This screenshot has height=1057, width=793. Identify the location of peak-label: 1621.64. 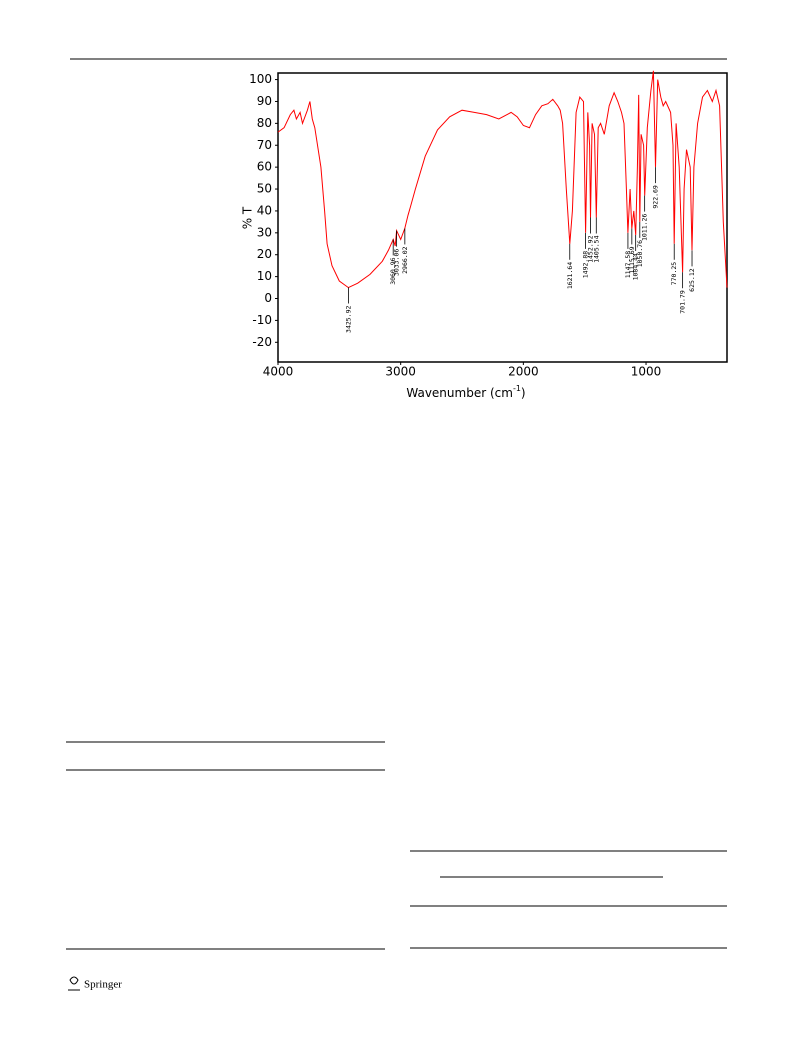
(570, 275).